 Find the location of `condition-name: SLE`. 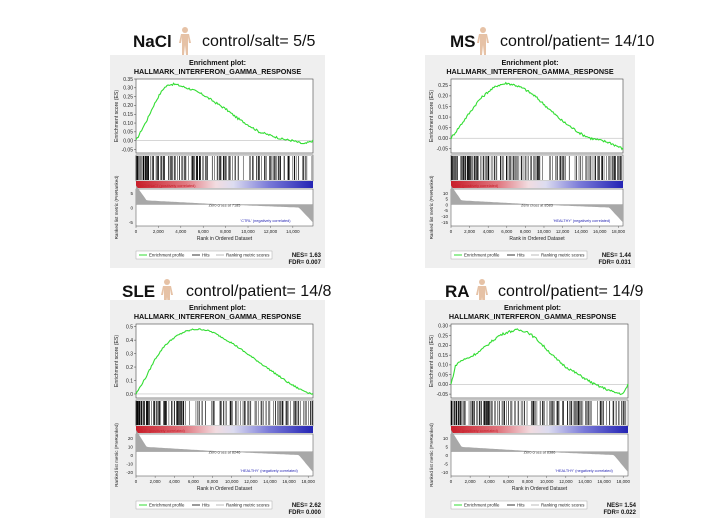

condition-name: SLE is located at coordinates (139, 291).